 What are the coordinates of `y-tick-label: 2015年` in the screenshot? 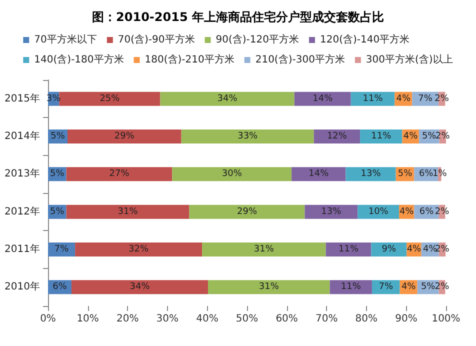 It's located at (22, 98).